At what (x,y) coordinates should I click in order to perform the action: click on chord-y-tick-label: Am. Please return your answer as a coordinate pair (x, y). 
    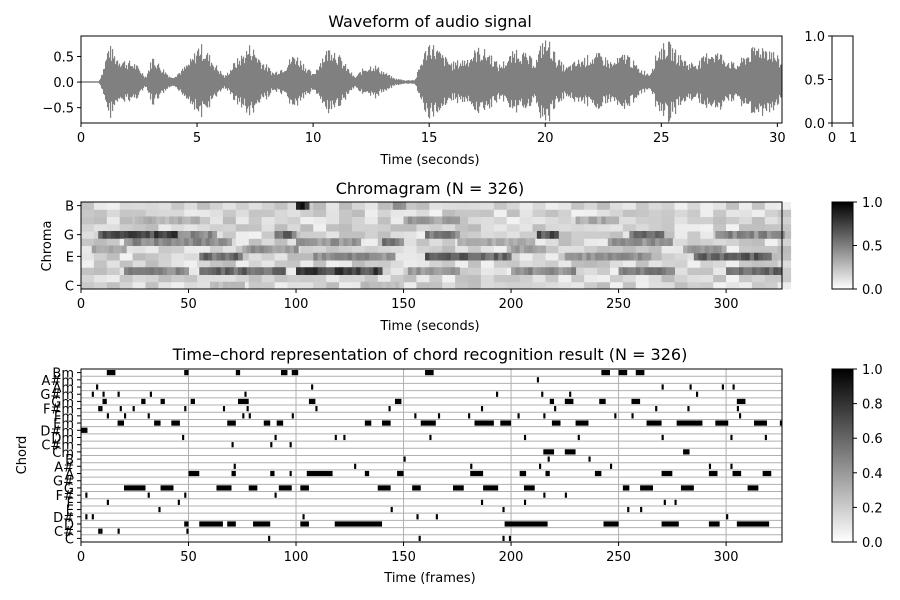
    Looking at the image, I should click on (63, 388).